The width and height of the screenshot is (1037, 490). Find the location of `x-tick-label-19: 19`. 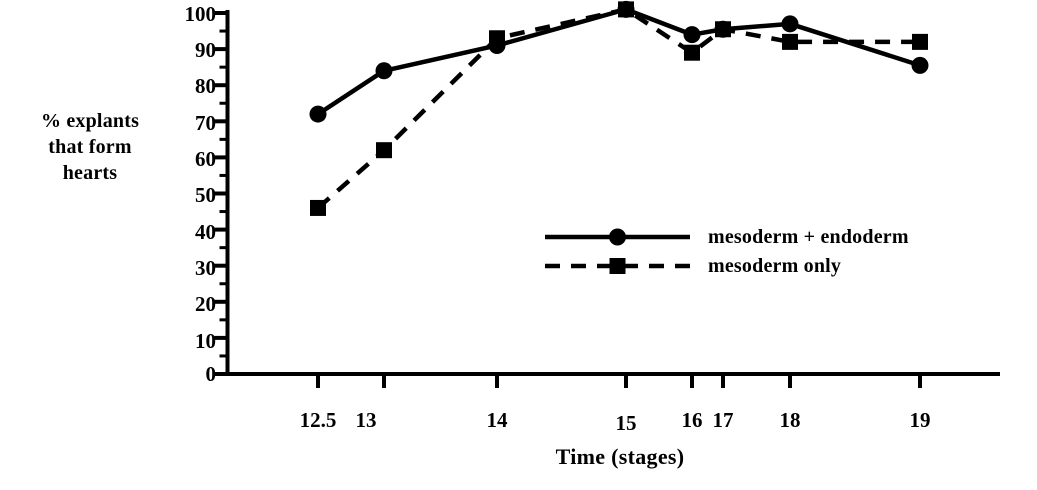

x-tick-label-19: 19 is located at coordinates (920, 420).